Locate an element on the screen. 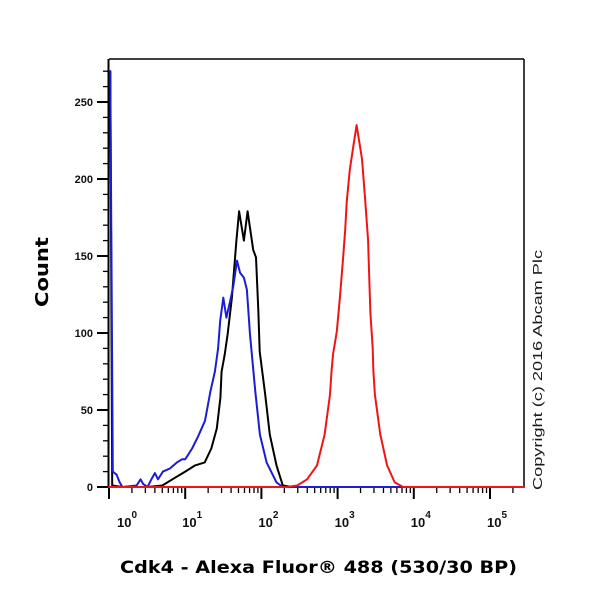  y-tick-label: 50 is located at coordinates (87, 411).